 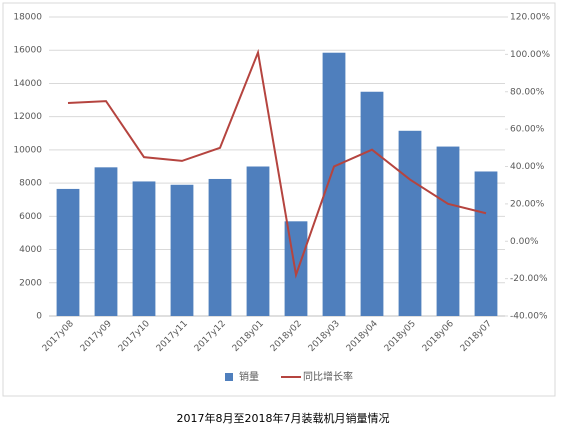 What do you see at coordinates (27, 51) in the screenshot?
I see `y-tick-label: 16000` at bounding box center [27, 51].